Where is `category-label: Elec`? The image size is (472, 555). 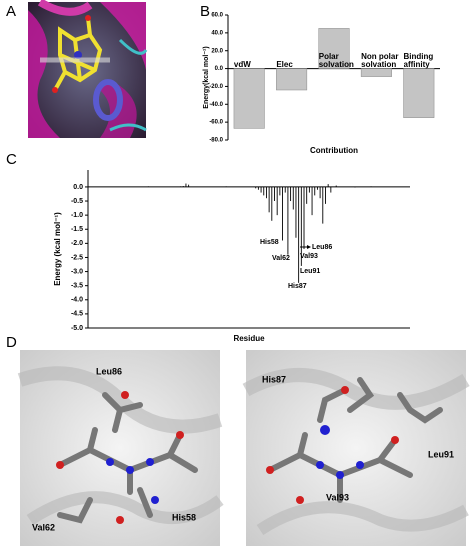 category-label: Elec is located at coordinates (284, 64).